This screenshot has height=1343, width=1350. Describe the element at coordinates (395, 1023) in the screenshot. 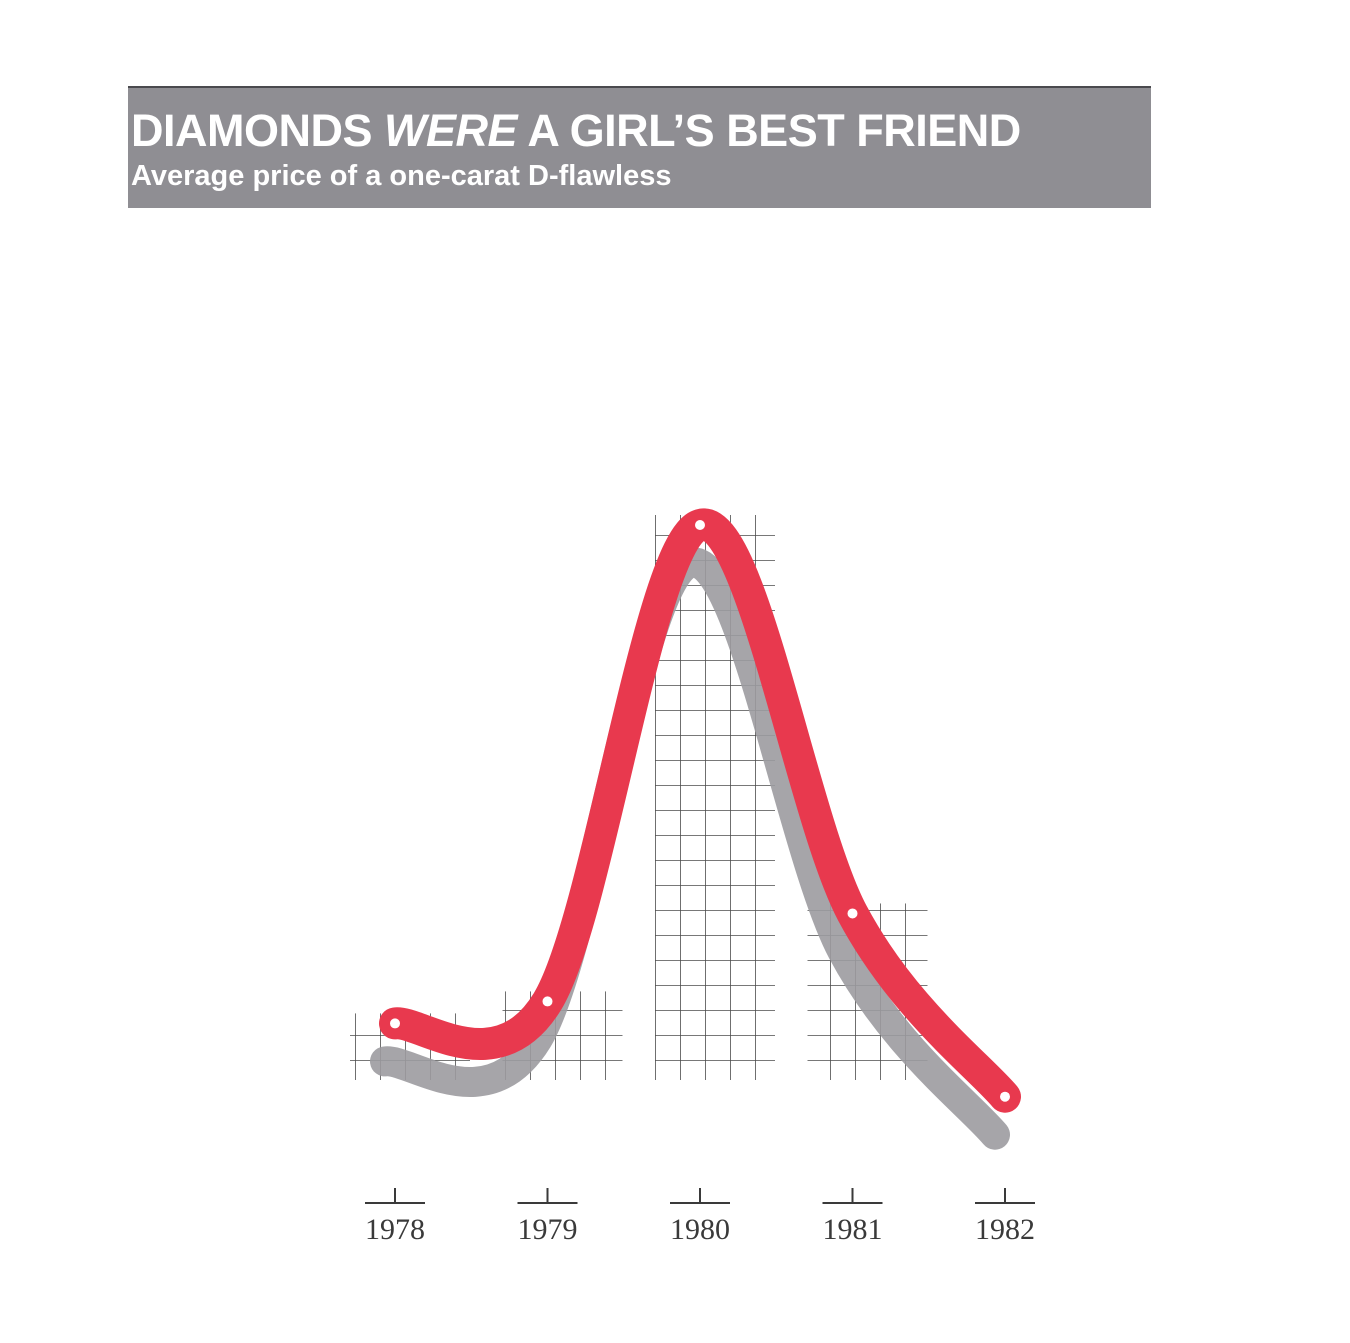

I see `data-point-1978` at that location.